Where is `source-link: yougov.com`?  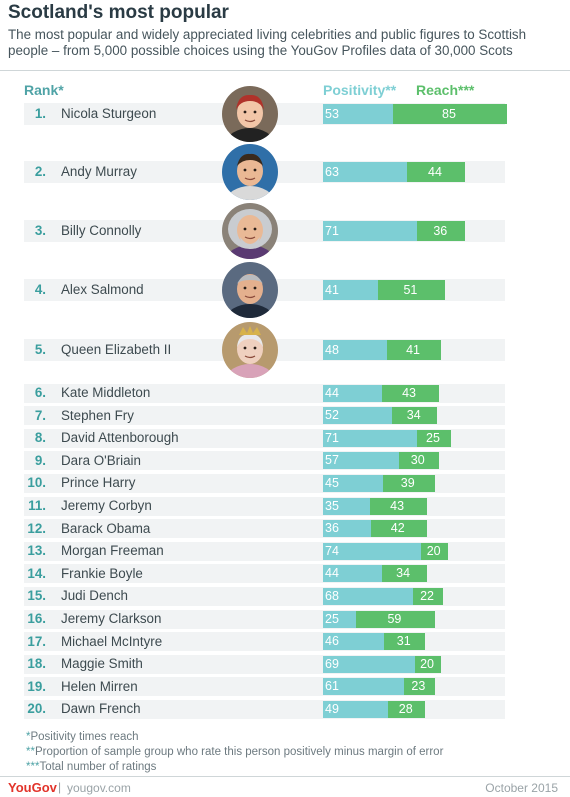
source-link: yougov.com is located at coordinates (99, 788).